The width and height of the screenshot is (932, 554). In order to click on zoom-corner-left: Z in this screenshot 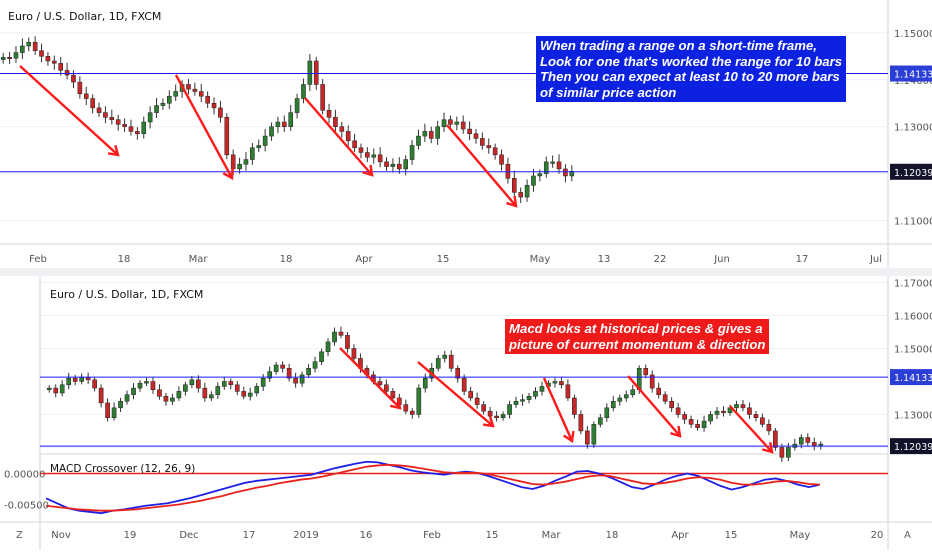, I will do `click(19, 535)`.